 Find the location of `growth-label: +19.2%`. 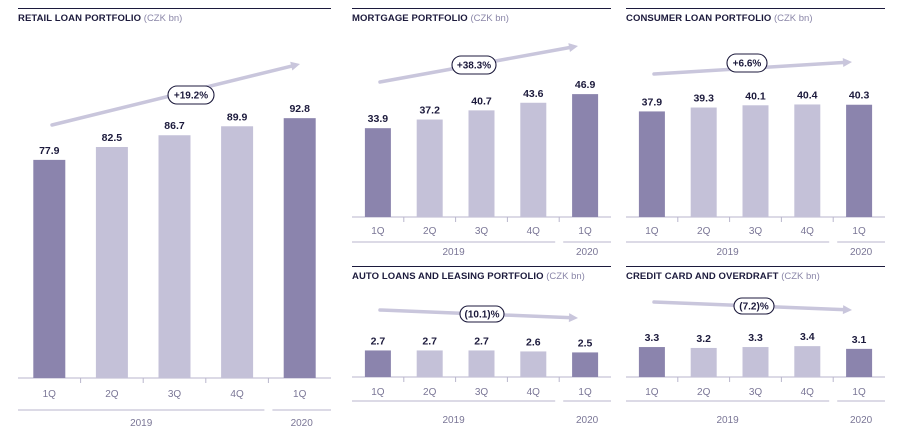

growth-label: +19.2% is located at coordinates (191, 96).